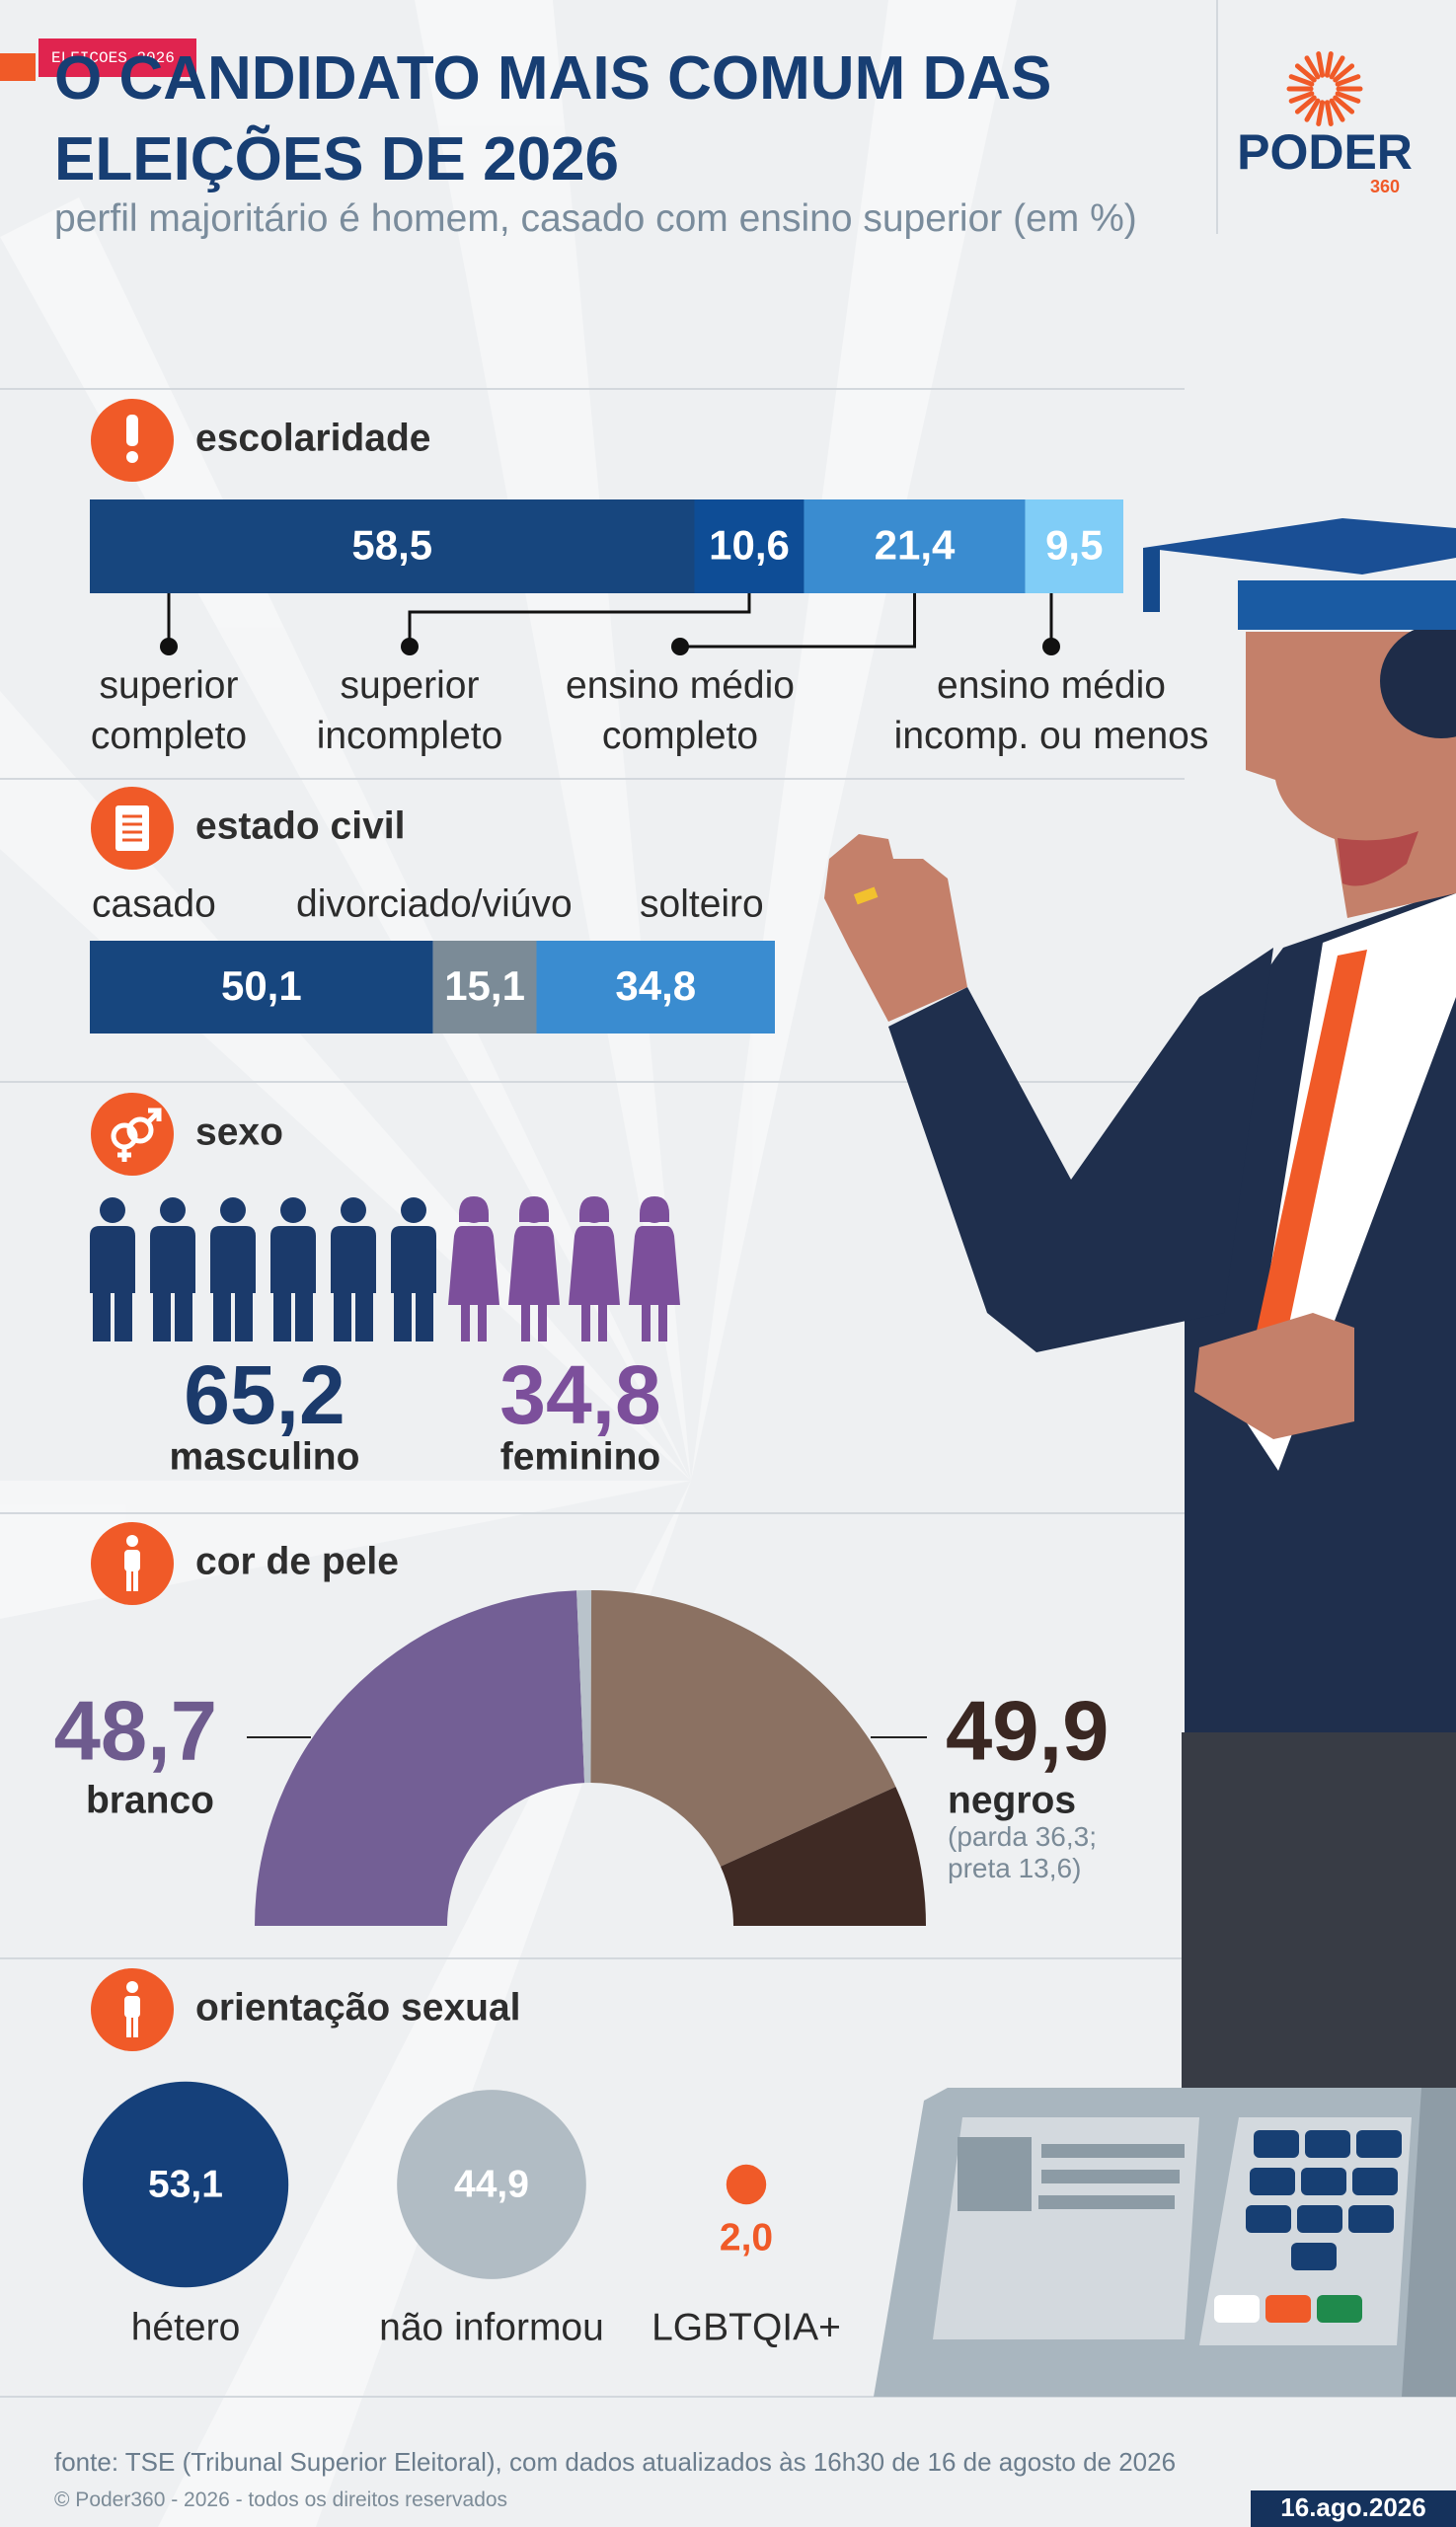 Image resolution: width=1456 pixels, height=2527 pixels. I want to click on category-label: solteiro, so click(702, 903).